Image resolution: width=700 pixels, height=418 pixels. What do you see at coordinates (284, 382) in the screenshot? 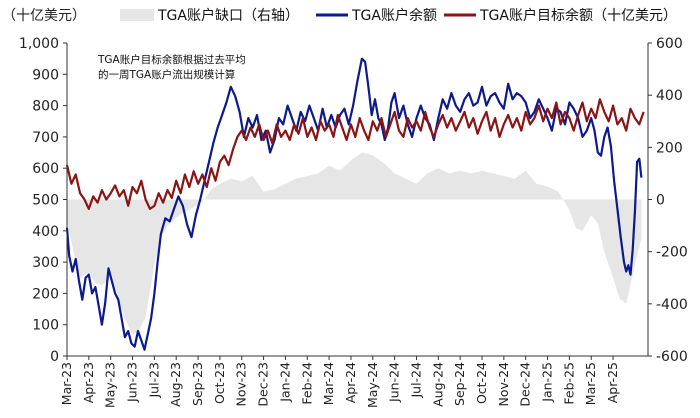
I see `x-tick-label: Jan-24` at bounding box center [284, 382].